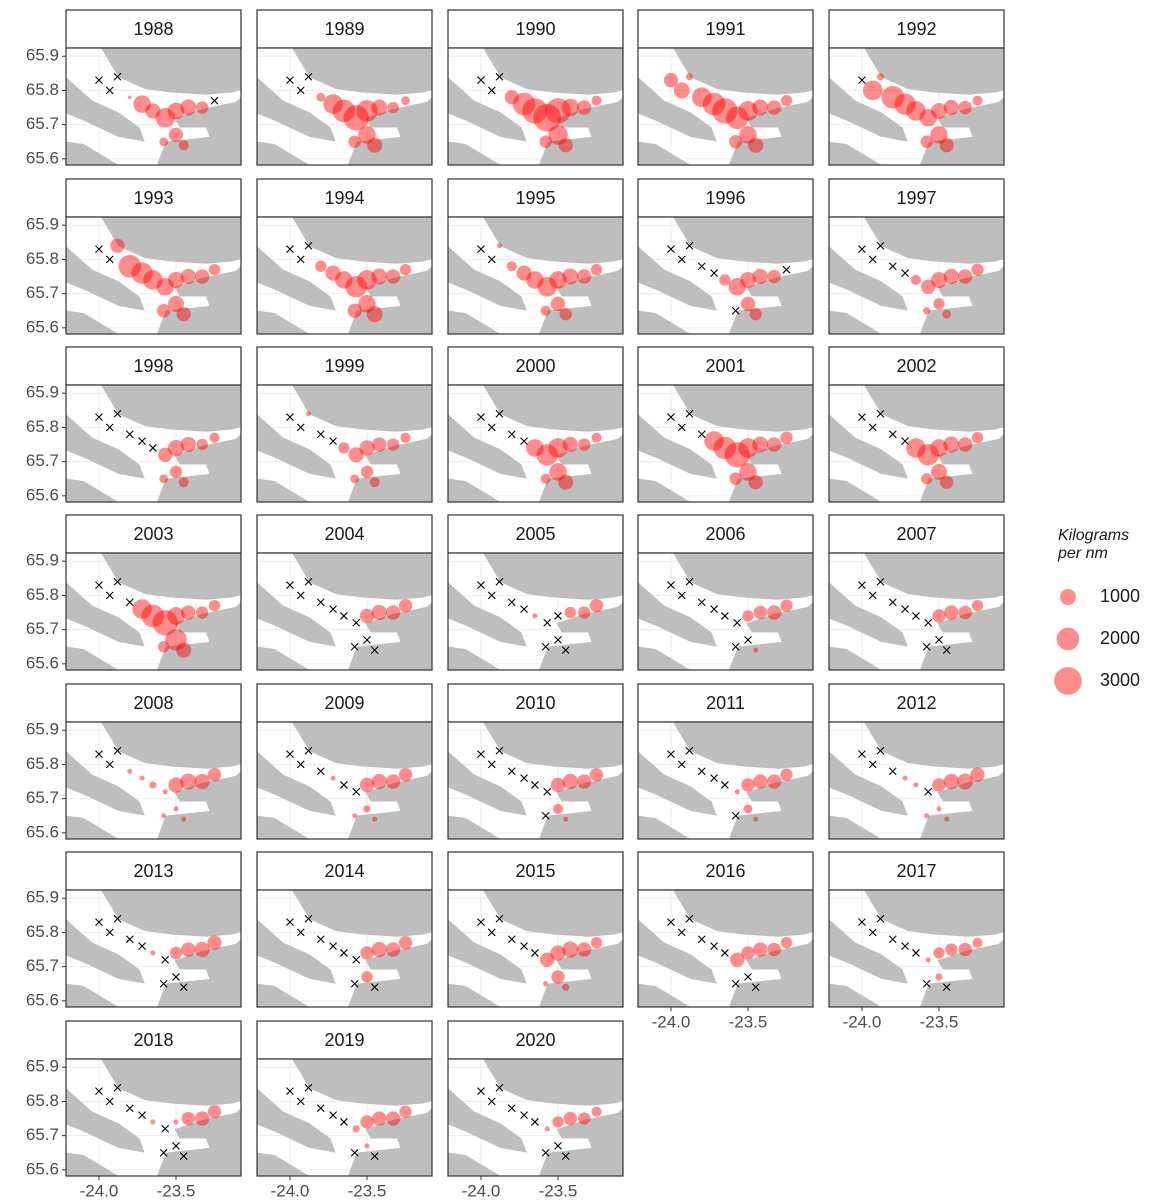 This screenshot has width=1157, height=1204. Describe the element at coordinates (535, 366) in the screenshot. I see `facet-title: 2000` at that location.